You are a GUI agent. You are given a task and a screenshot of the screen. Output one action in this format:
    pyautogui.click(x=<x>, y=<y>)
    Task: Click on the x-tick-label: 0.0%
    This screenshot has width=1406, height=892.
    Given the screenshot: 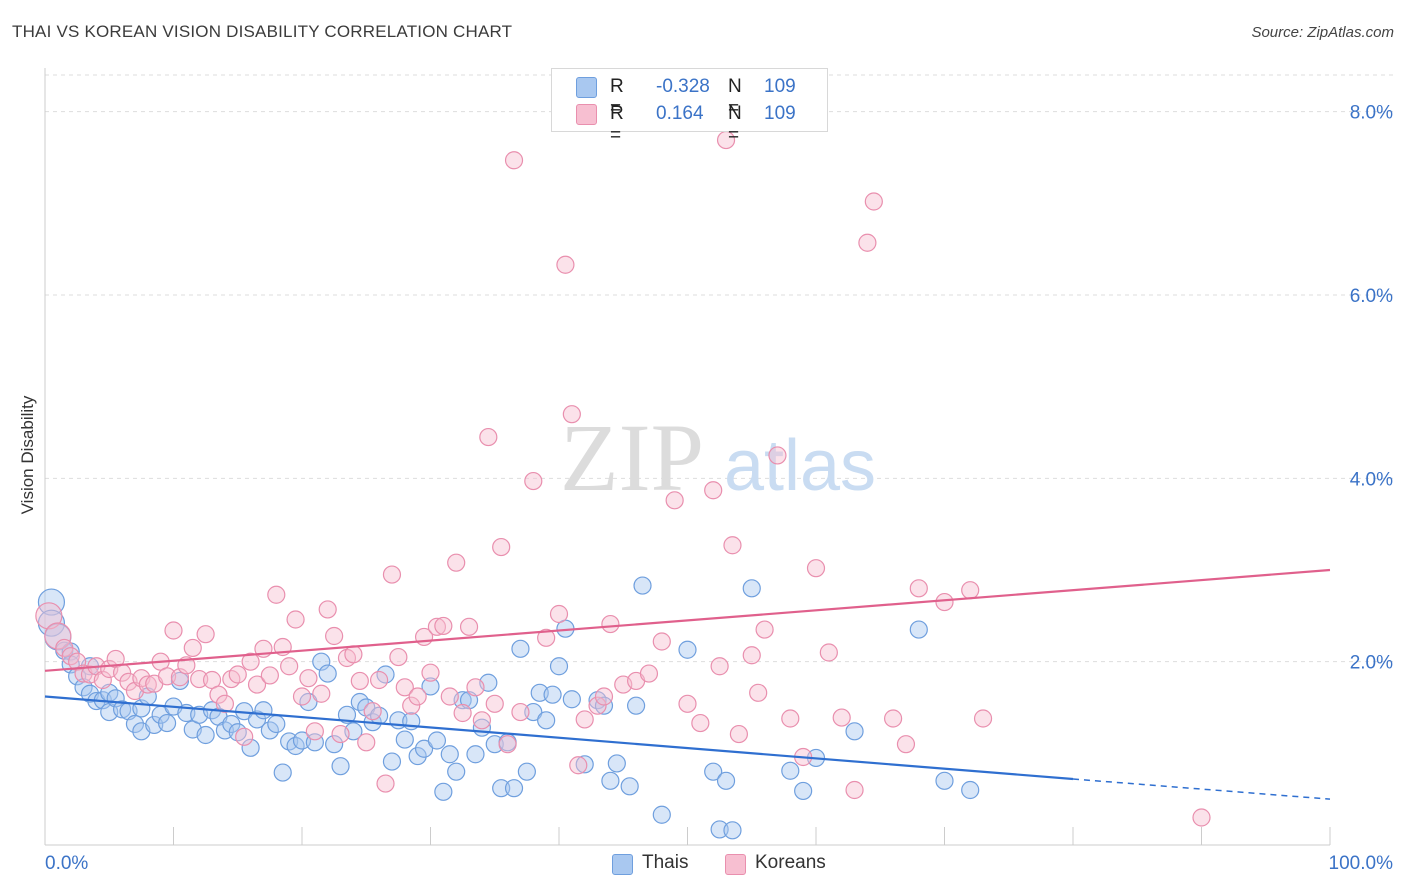 What is the action you would take?
    pyautogui.click(x=66, y=863)
    